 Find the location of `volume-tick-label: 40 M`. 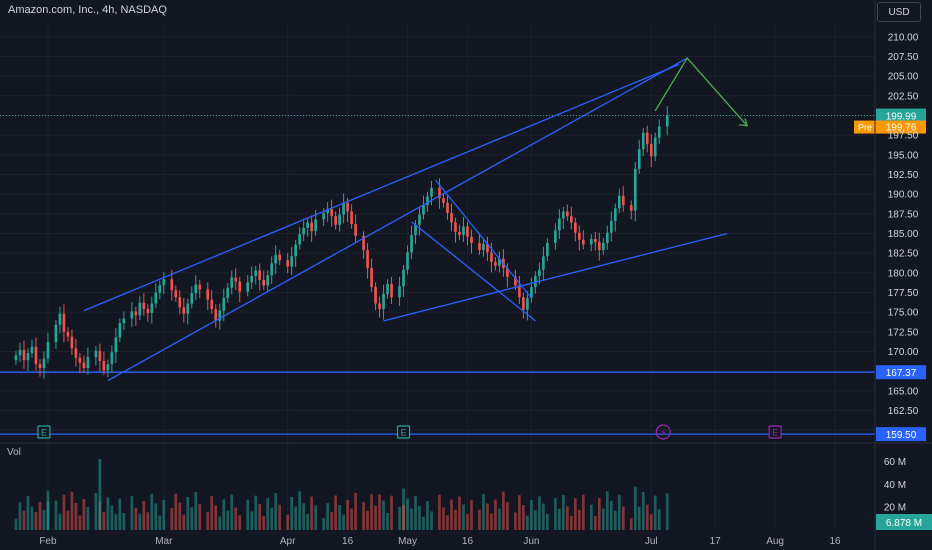

volume-tick-label: 40 M is located at coordinates (895, 485).